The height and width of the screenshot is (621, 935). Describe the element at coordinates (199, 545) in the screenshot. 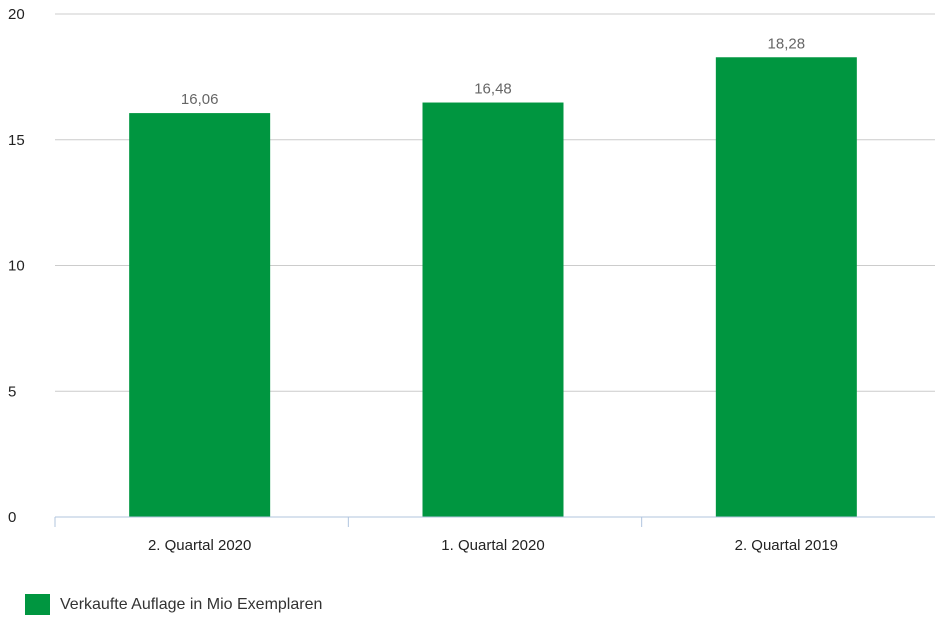

I see `x-tick-label: 2. Quartal 2020` at that location.